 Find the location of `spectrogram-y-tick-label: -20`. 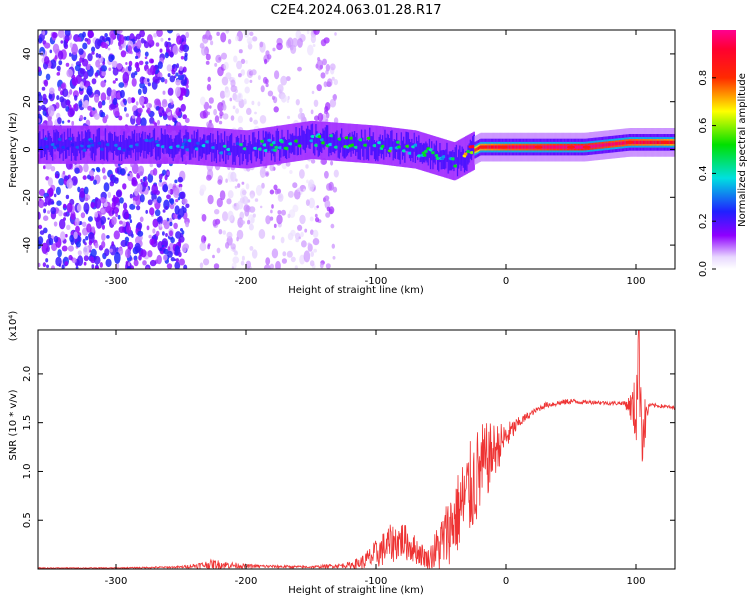

spectrogram-y-tick-label: -20 is located at coordinates (27, 197).